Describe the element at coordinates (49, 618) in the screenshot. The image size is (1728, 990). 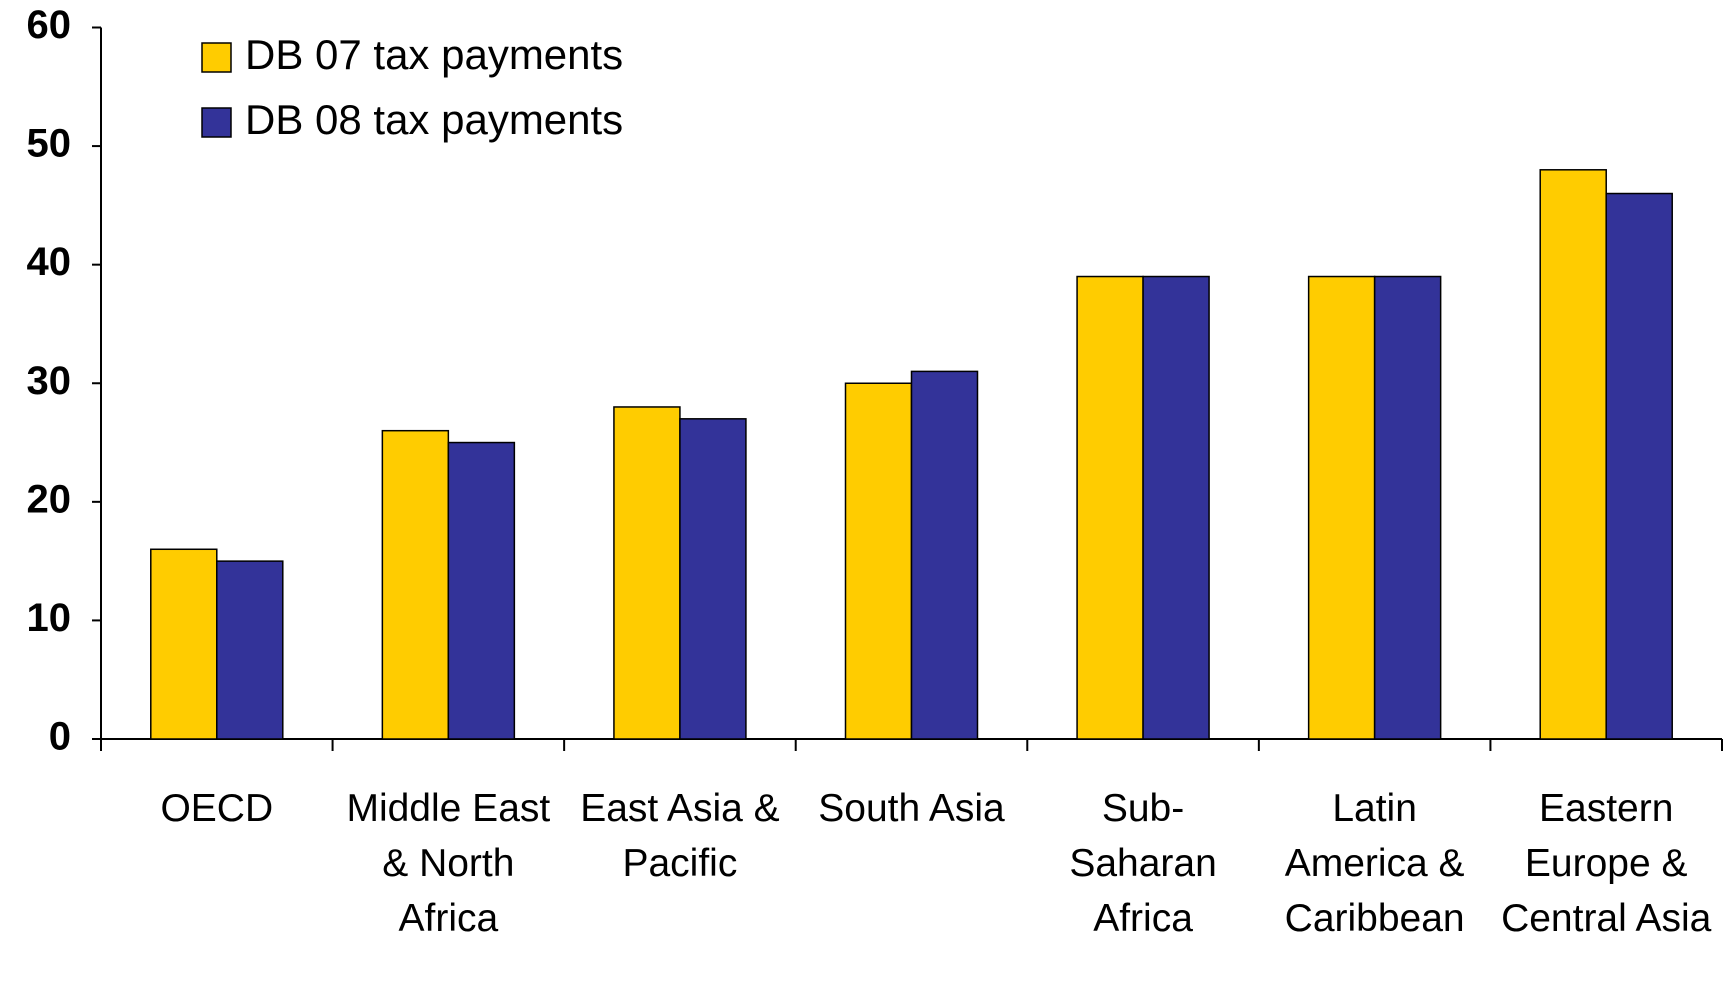
I see `y-tick-label: 10` at that location.